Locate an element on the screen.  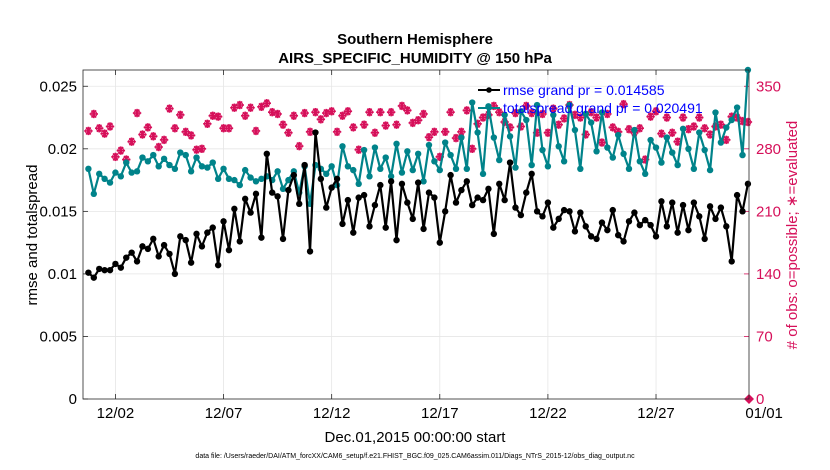
x-axis-label: Dec.01,2015 00:00:00 start is located at coordinates (416, 437).